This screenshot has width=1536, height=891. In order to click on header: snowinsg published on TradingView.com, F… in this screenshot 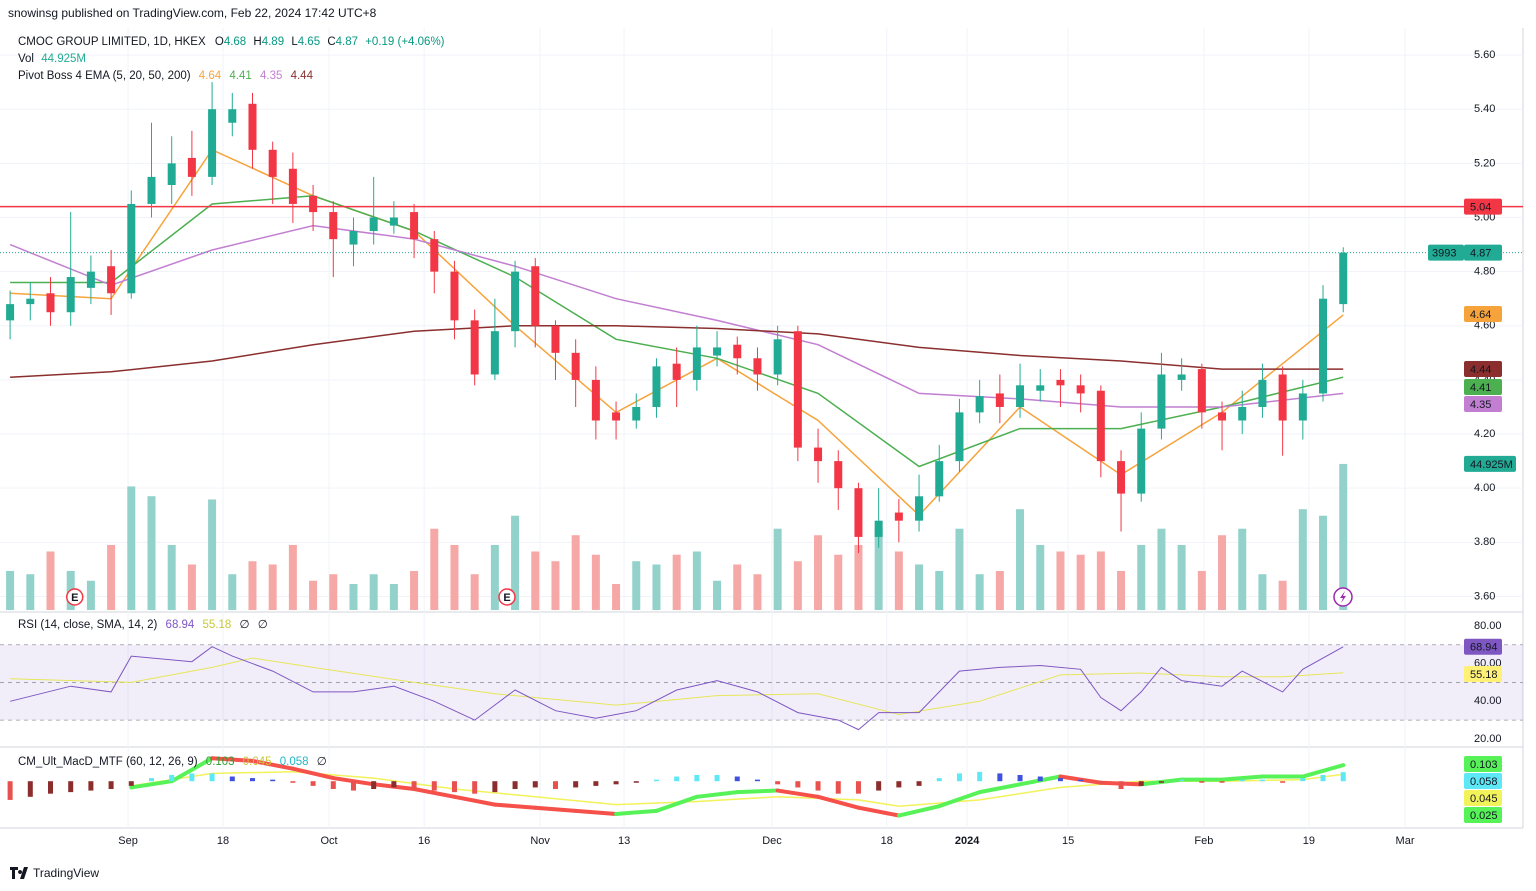, I will do `click(192, 13)`.